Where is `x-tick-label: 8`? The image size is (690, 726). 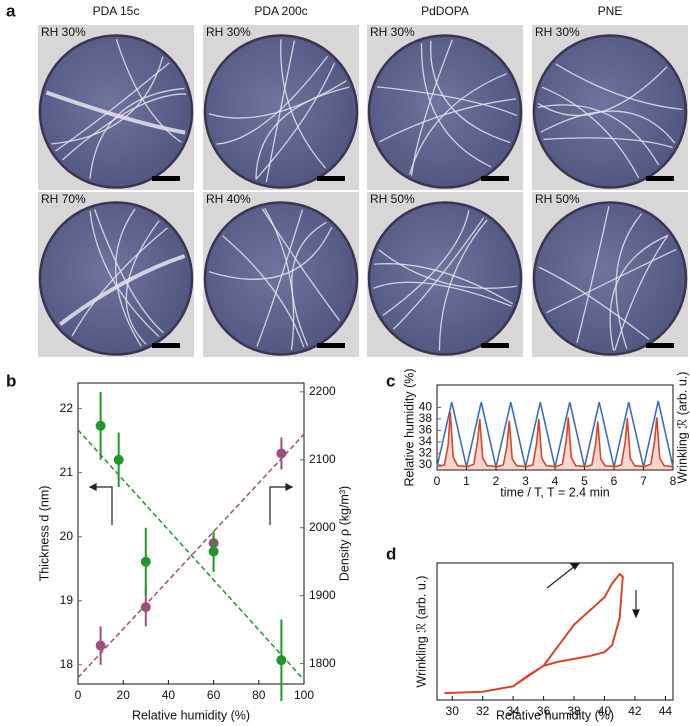 x-tick-label: 8 is located at coordinates (673, 481).